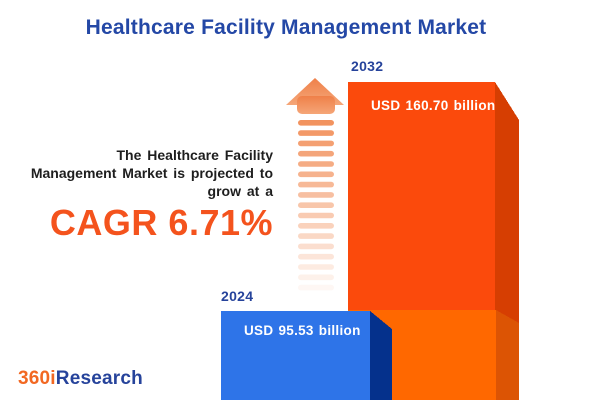 The width and height of the screenshot is (600, 400). I want to click on bar-value-2024: USD 95.53 billion, so click(302, 330).